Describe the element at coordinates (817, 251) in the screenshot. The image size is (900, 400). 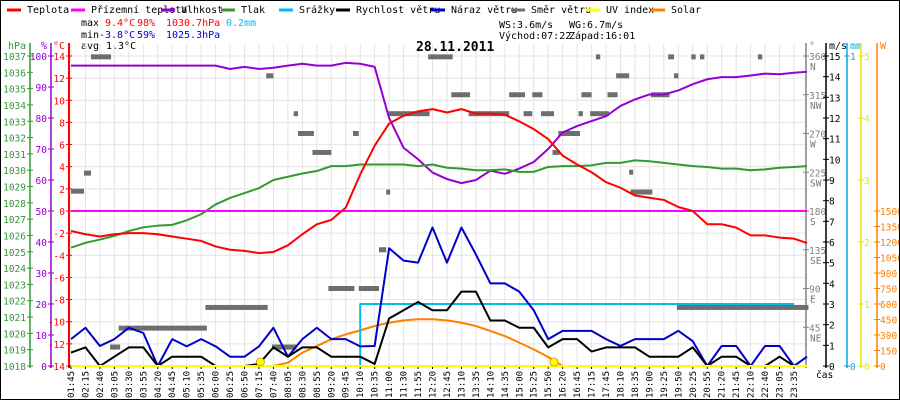
I see `axis-tick-label: 135` at that location.